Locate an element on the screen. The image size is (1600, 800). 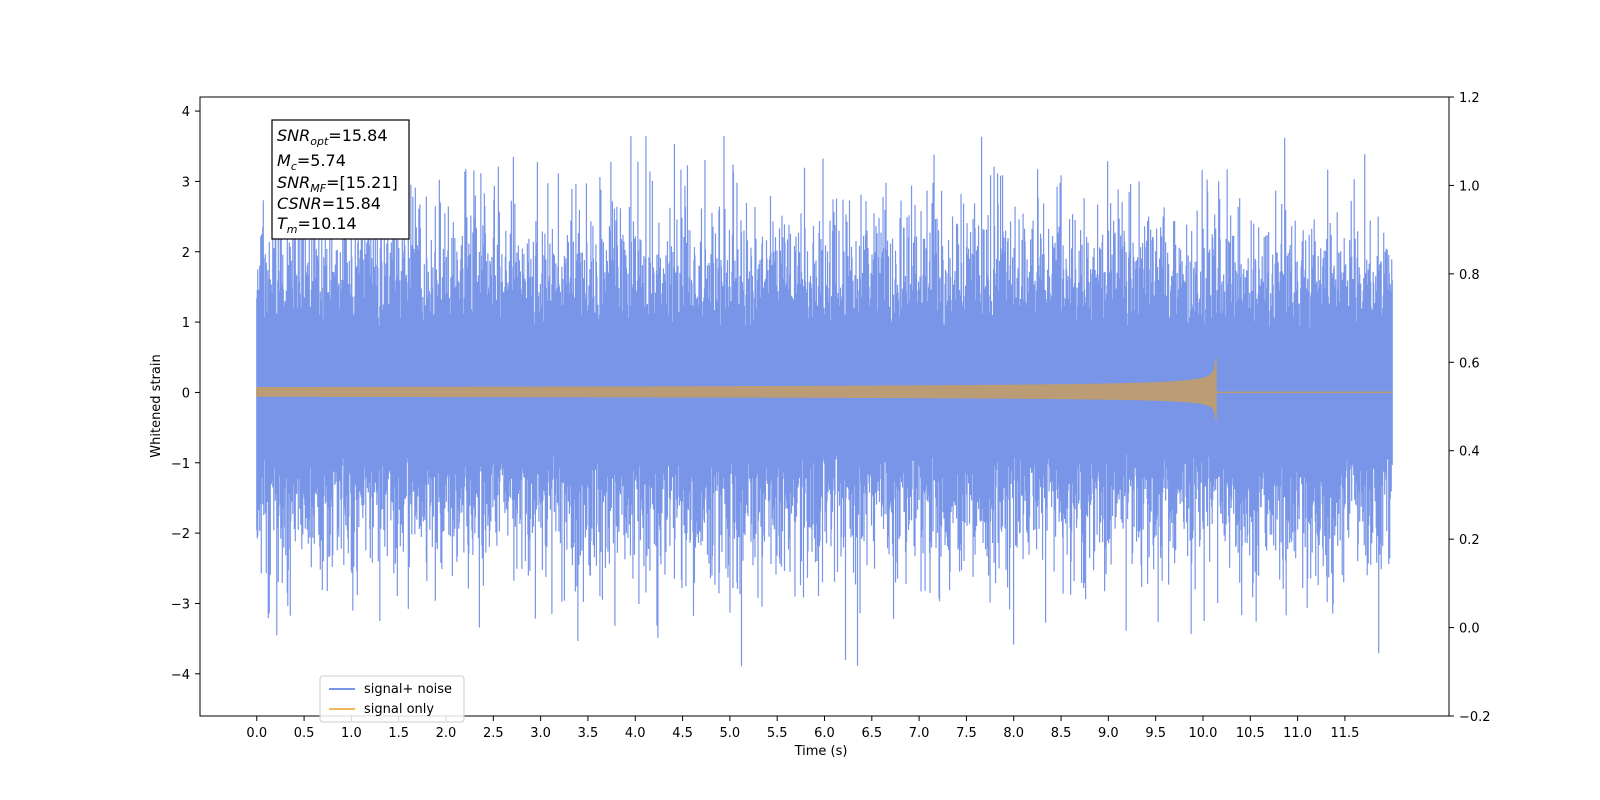
x-tick-label: 9.5 is located at coordinates (1155, 733).